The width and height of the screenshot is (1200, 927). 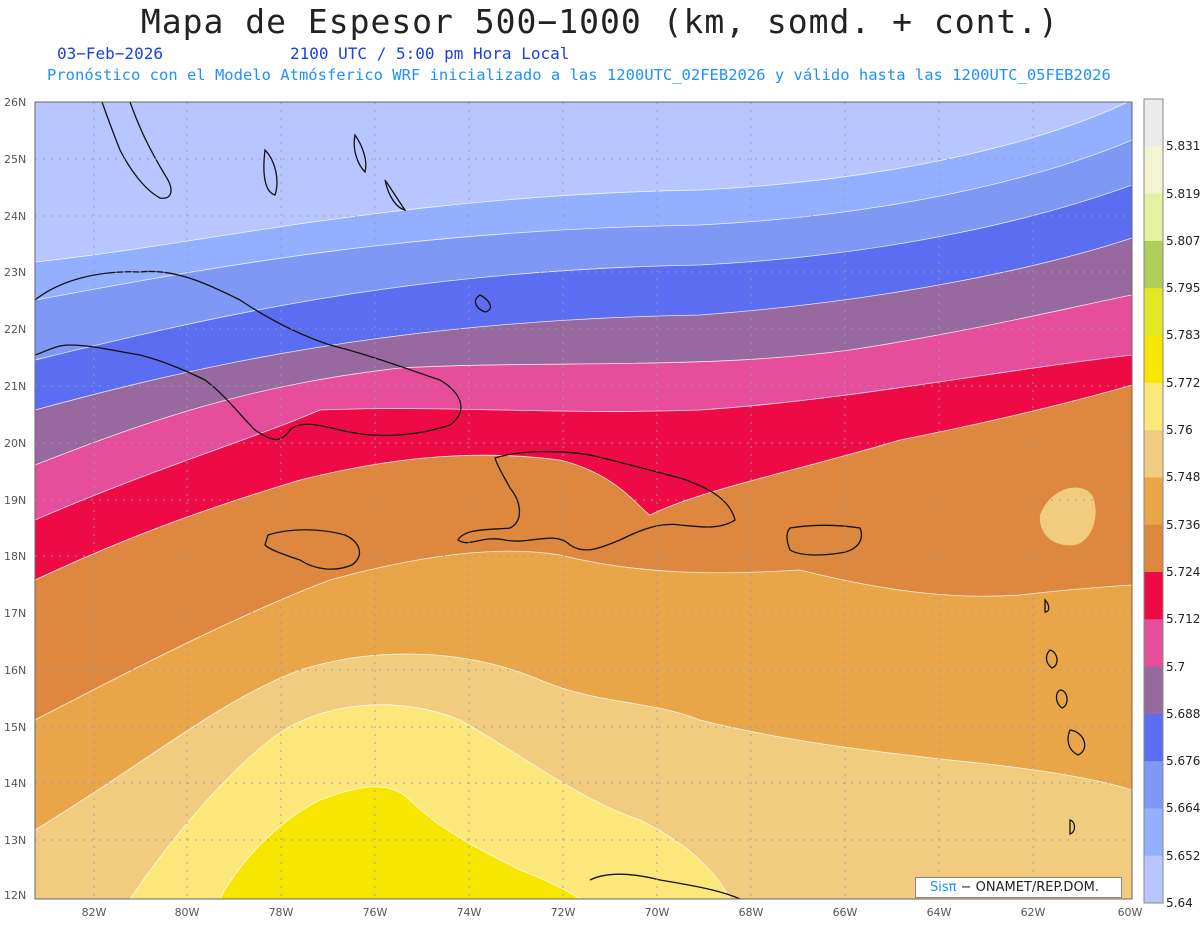 What do you see at coordinates (15, 386) in the screenshot?
I see `lat-label: 21N` at bounding box center [15, 386].